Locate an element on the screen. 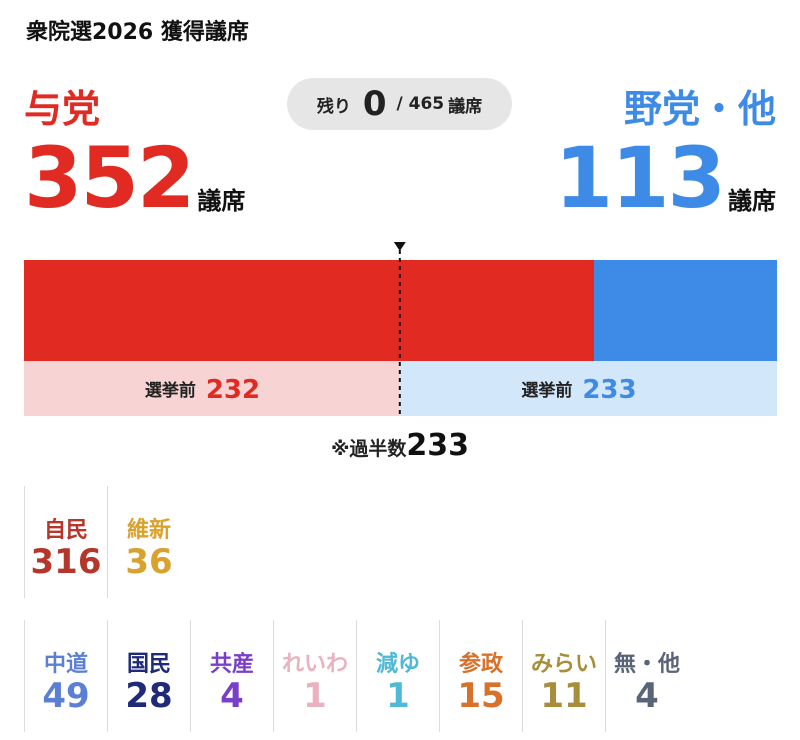  party-seats: 11 is located at coordinates (564, 696).